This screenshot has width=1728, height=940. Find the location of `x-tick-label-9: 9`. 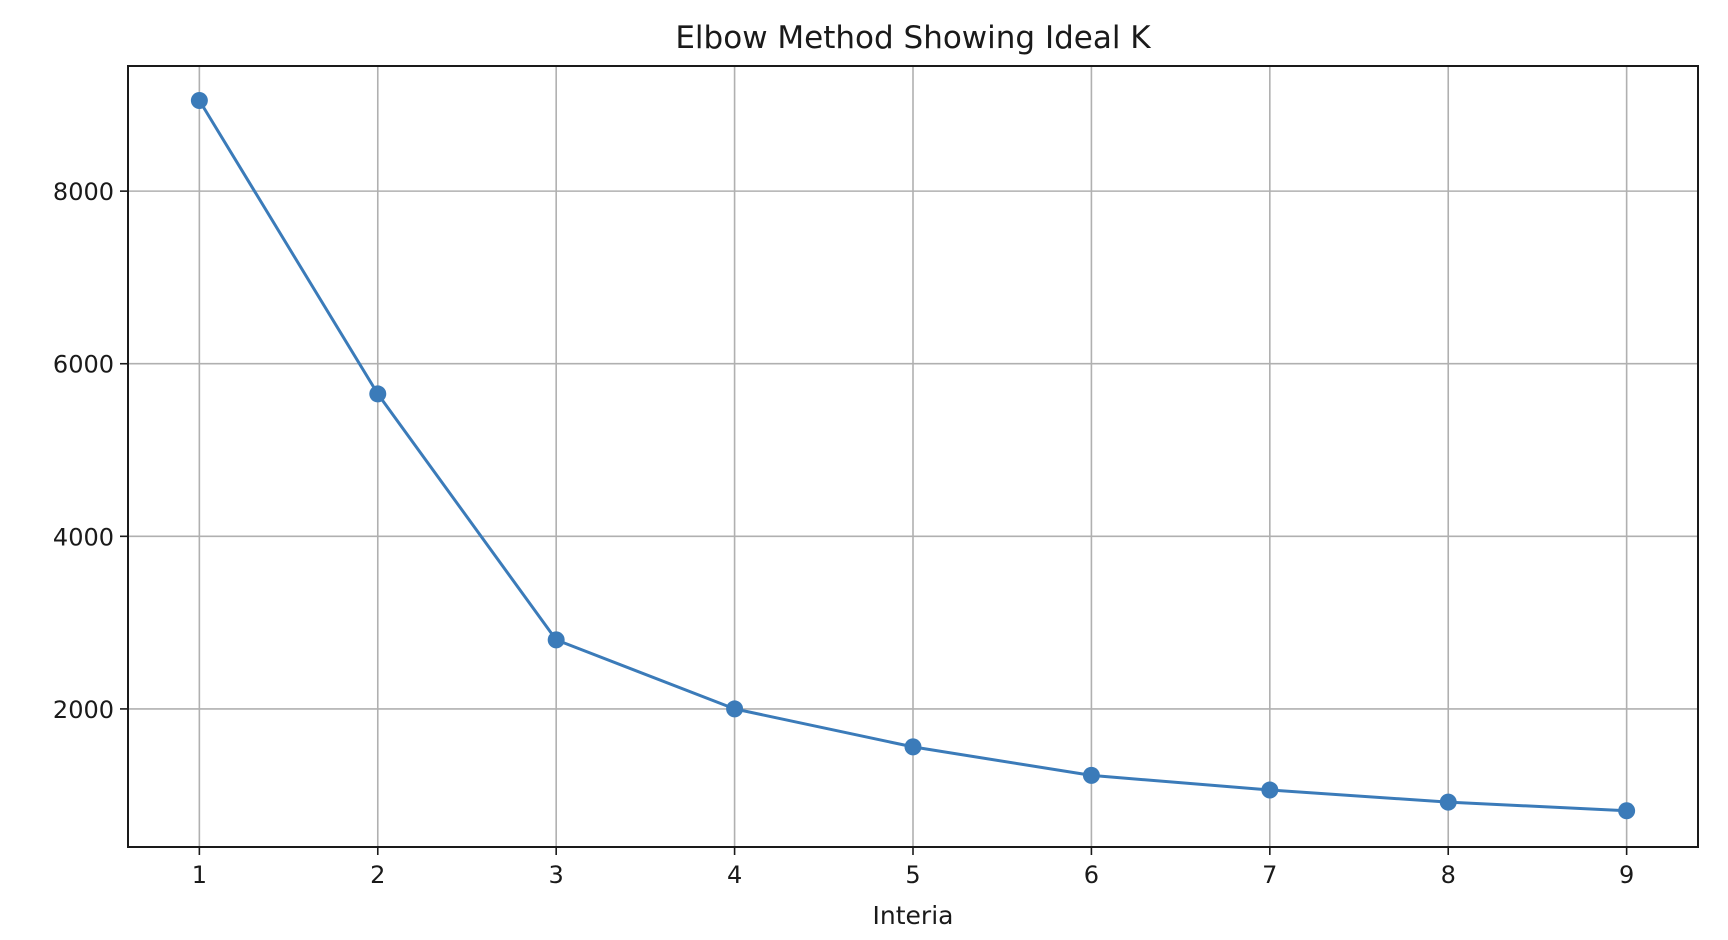

x-tick-label-9: 9 is located at coordinates (1626, 875).